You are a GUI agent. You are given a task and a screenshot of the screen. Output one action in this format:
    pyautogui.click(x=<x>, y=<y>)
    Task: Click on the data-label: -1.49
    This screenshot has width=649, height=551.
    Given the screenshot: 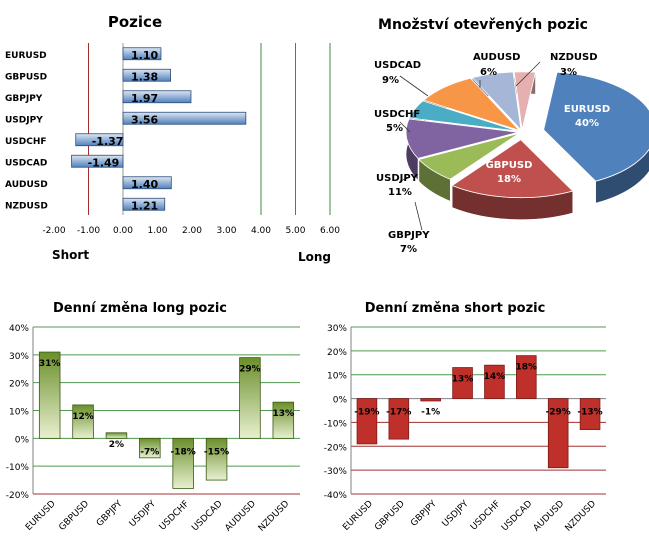 What is the action you would take?
    pyautogui.click(x=104, y=162)
    